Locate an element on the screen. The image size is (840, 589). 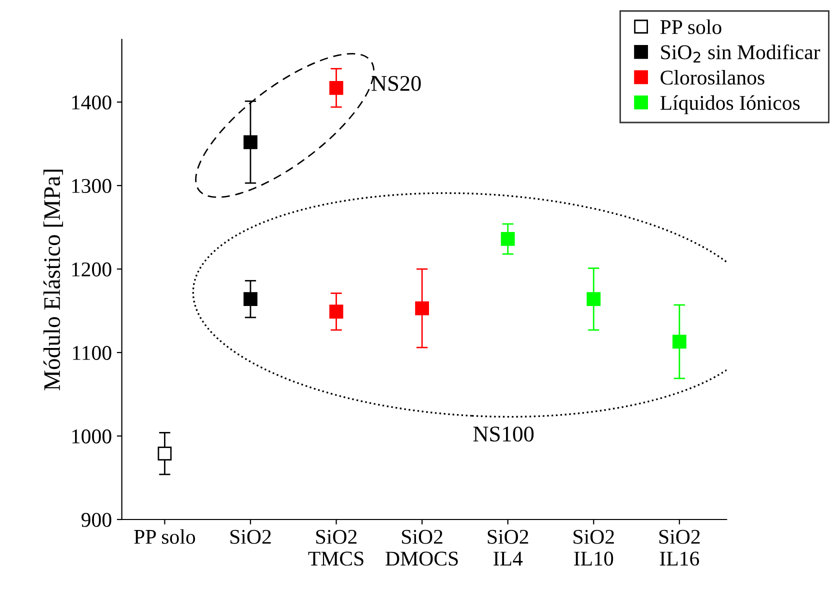
y-tick-label: 1300 is located at coordinates (92, 185).